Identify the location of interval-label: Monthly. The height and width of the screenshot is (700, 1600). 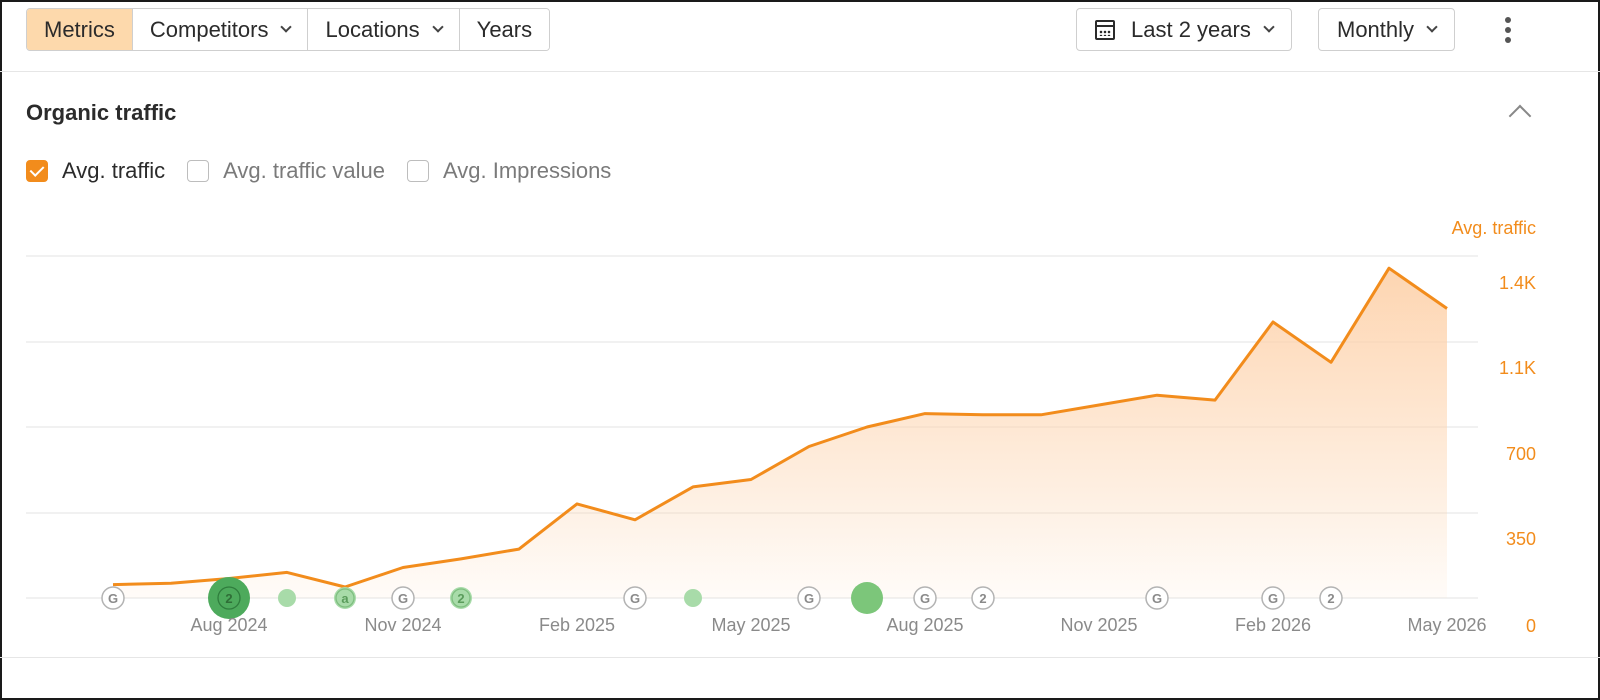
(1376, 29).